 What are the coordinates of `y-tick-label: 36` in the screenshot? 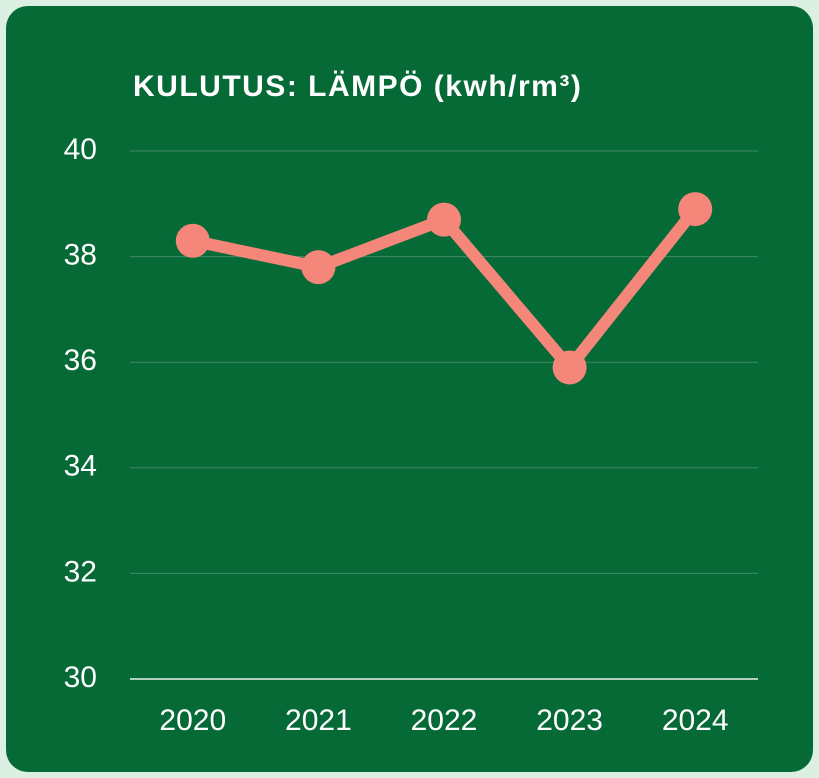 It's located at (80, 360).